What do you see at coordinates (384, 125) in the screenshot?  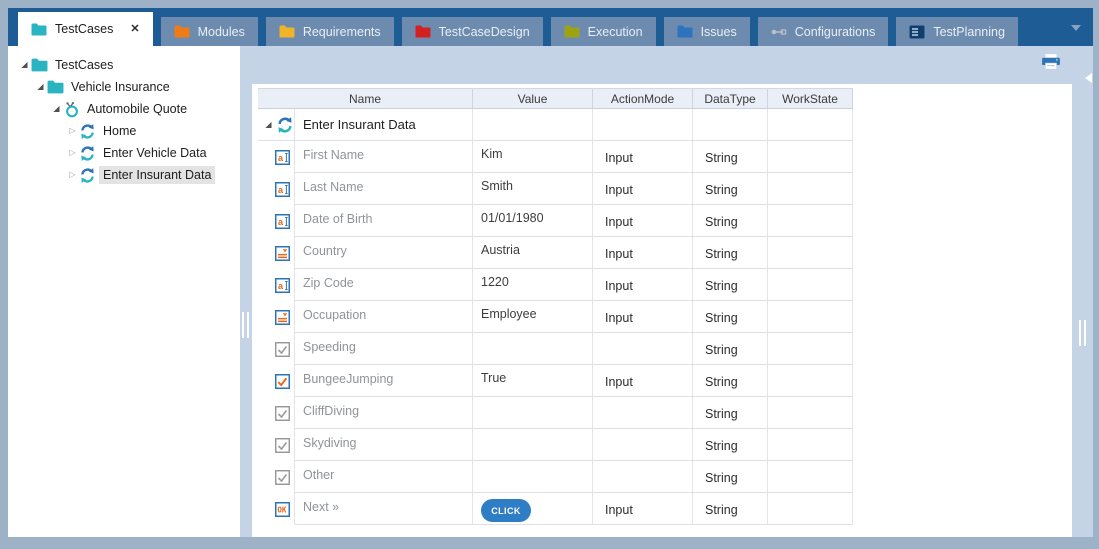 I see `group-row-name: Enter Insurant Data` at bounding box center [384, 125].